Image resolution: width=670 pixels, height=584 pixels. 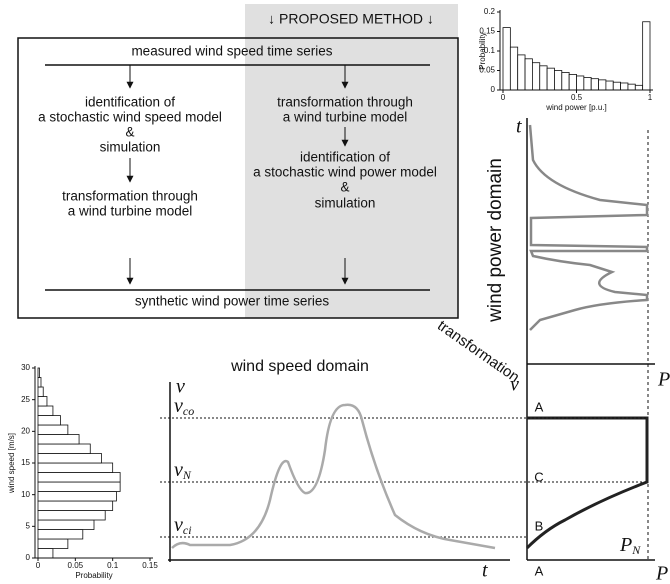 What do you see at coordinates (539, 525) in the screenshot?
I see `region: B` at bounding box center [539, 525].